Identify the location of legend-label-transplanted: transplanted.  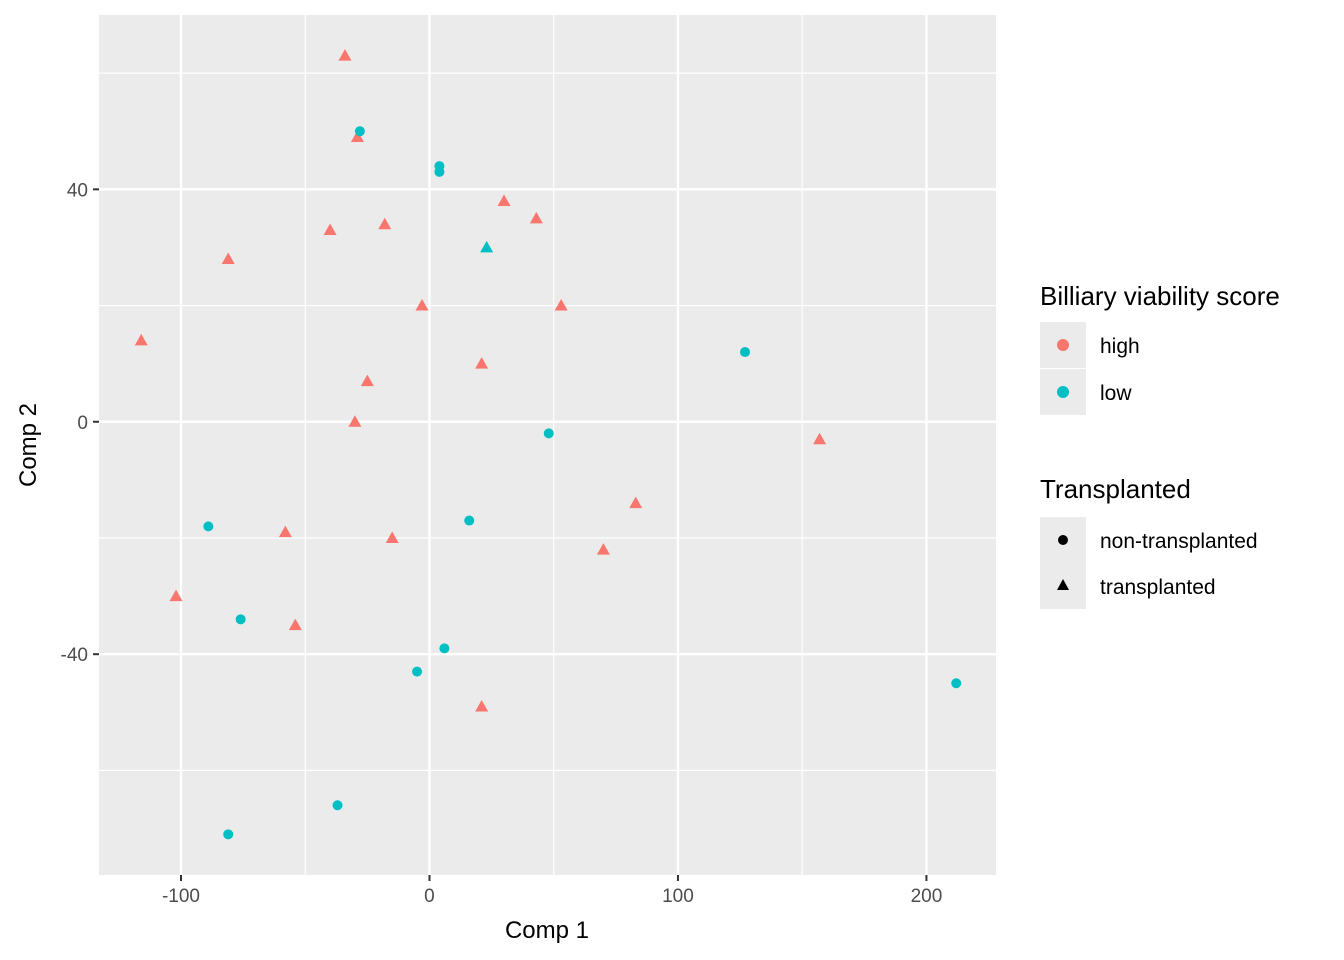
(1158, 587).